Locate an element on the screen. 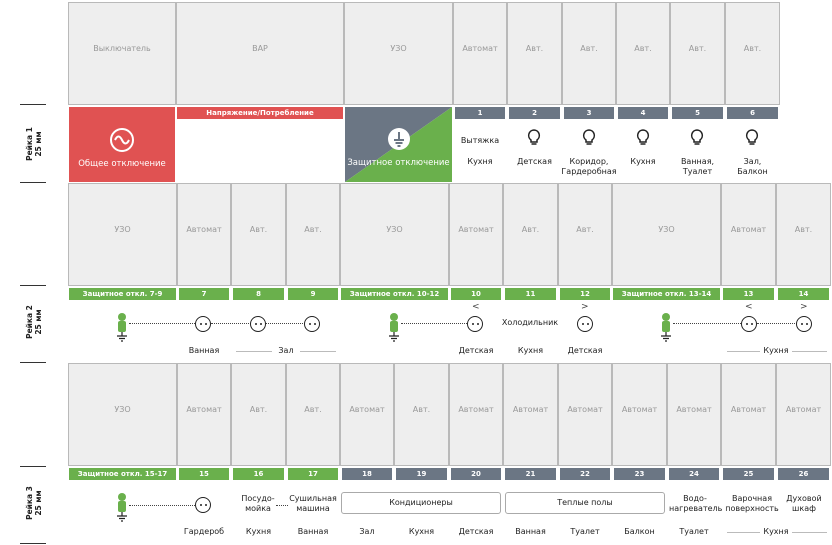 Image resolution: width=832 pixels, height=545 pixels. main-off-card: Общее отключение is located at coordinates (122, 144).